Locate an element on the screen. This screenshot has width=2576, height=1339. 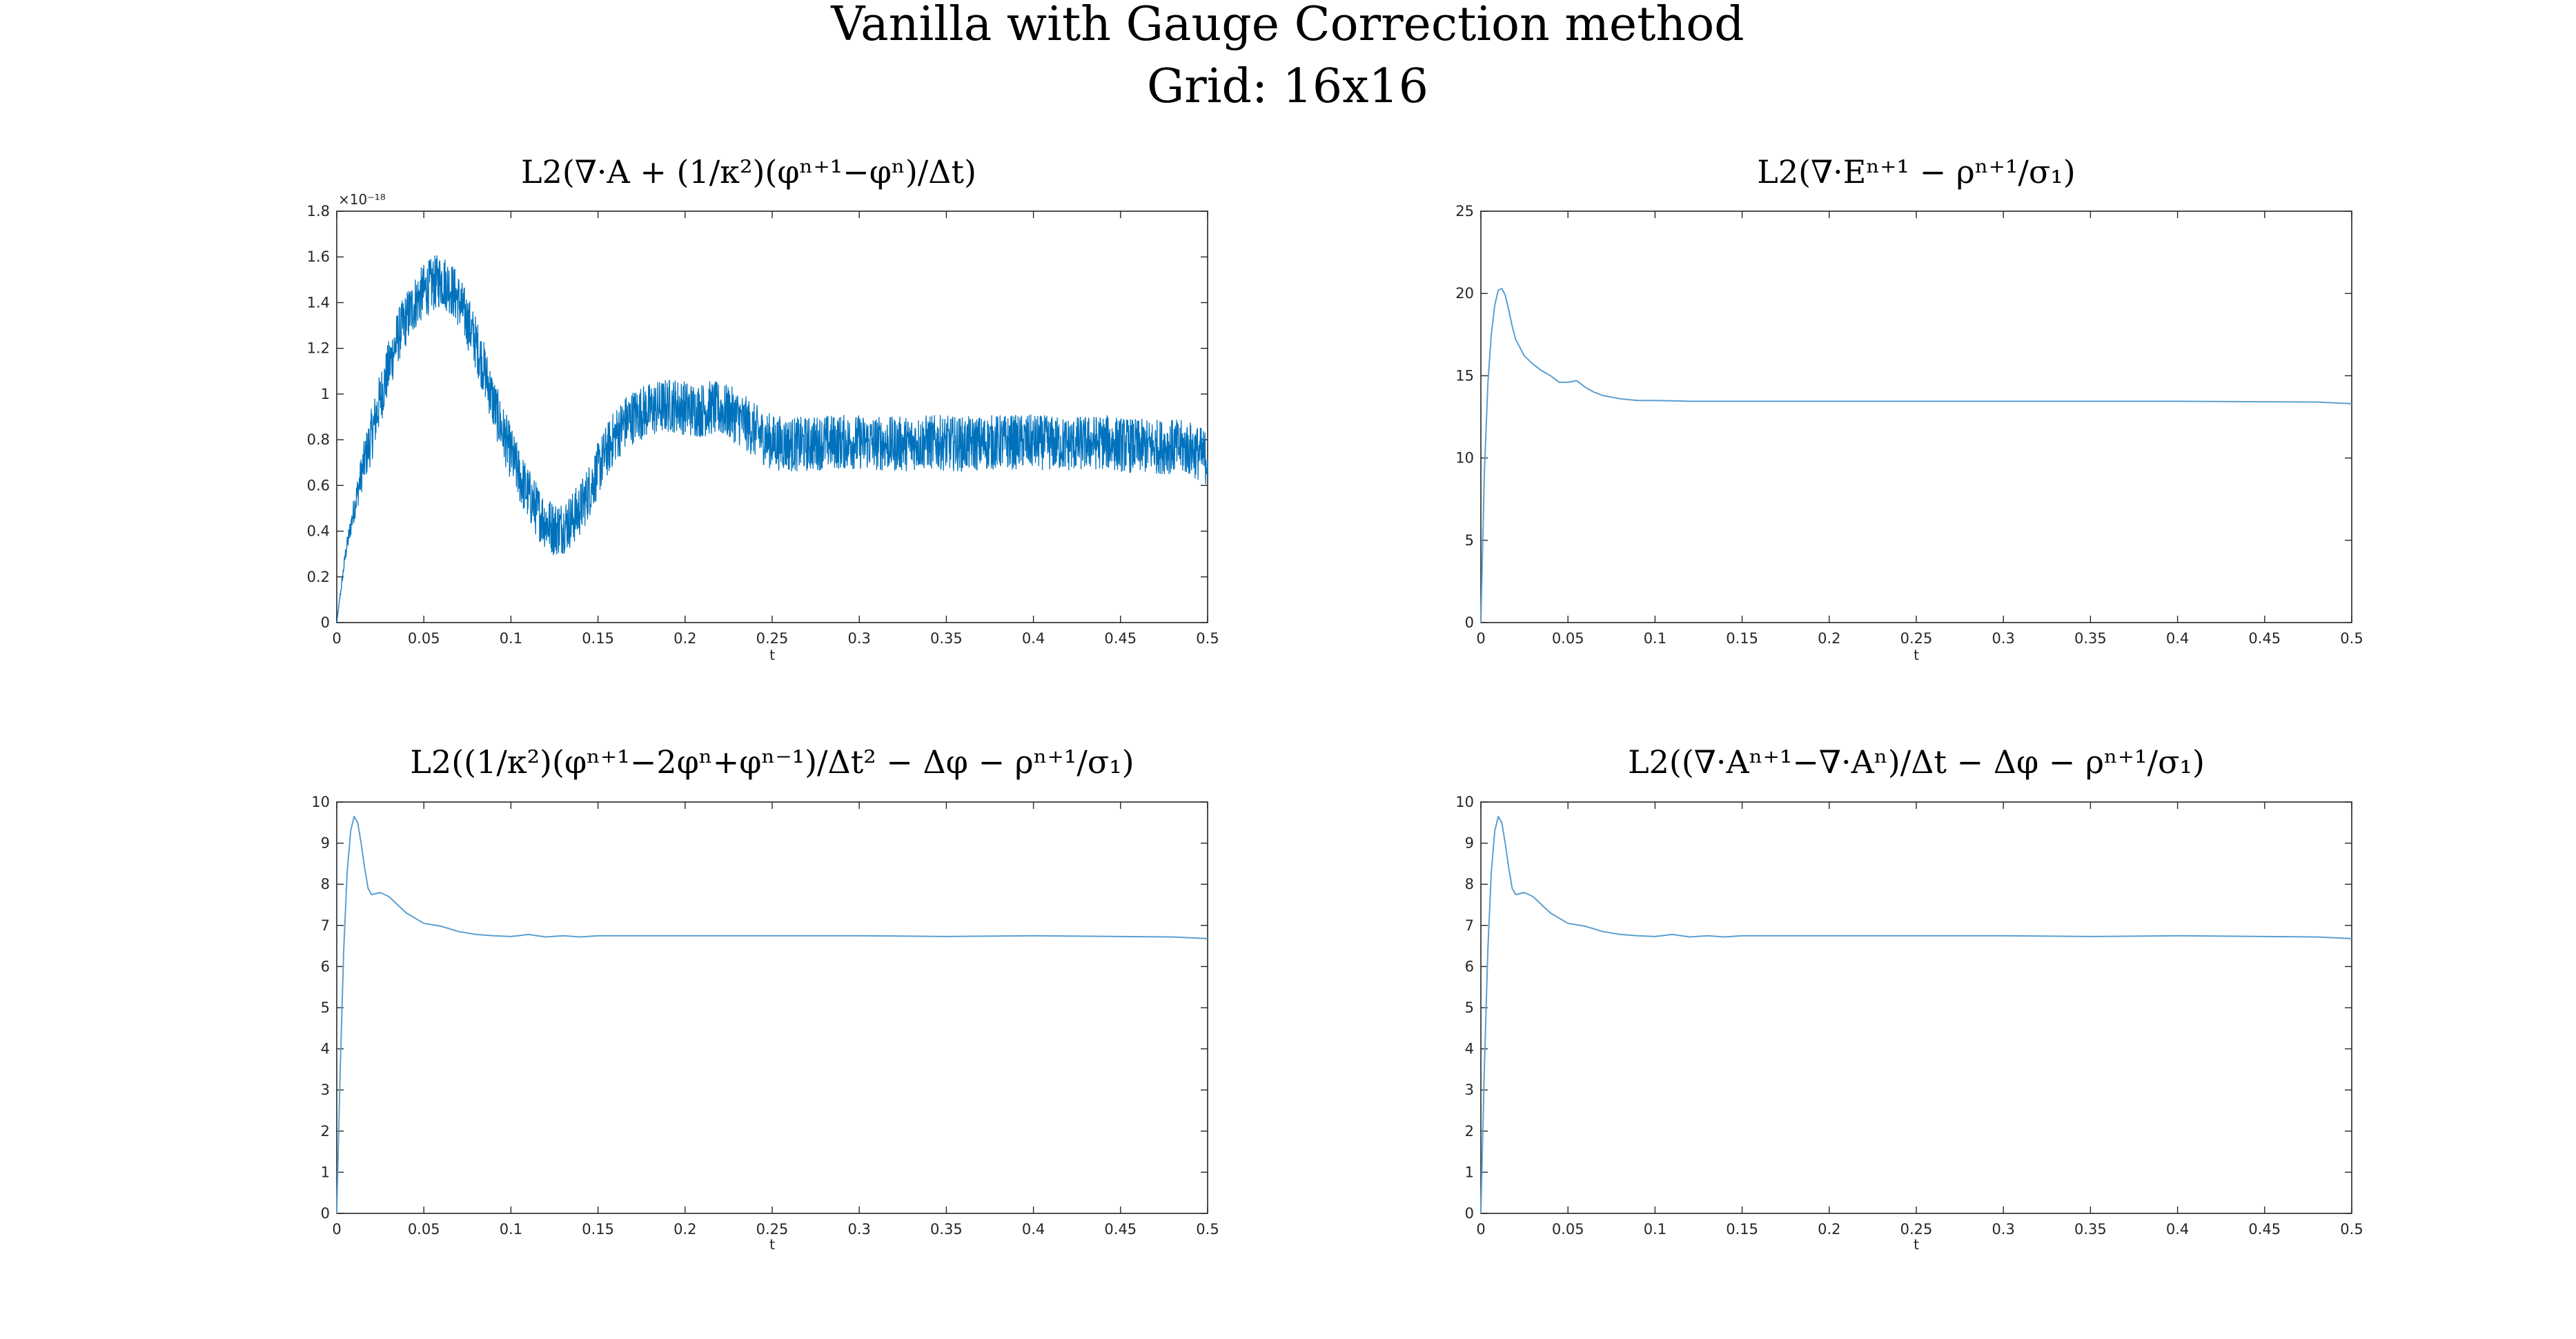
subplot-3-series is located at coordinates (772, 1015).